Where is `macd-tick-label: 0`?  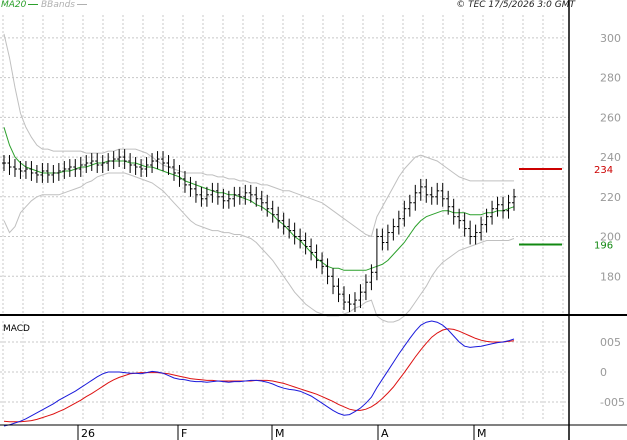 macd-tick-label: 0 is located at coordinates (603, 372).